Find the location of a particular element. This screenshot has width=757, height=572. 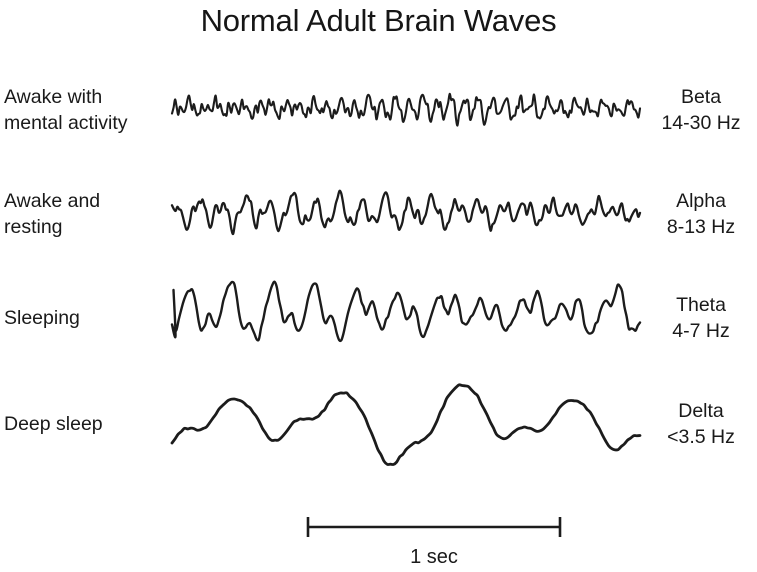

eeg-trace-beta is located at coordinates (406, 109).